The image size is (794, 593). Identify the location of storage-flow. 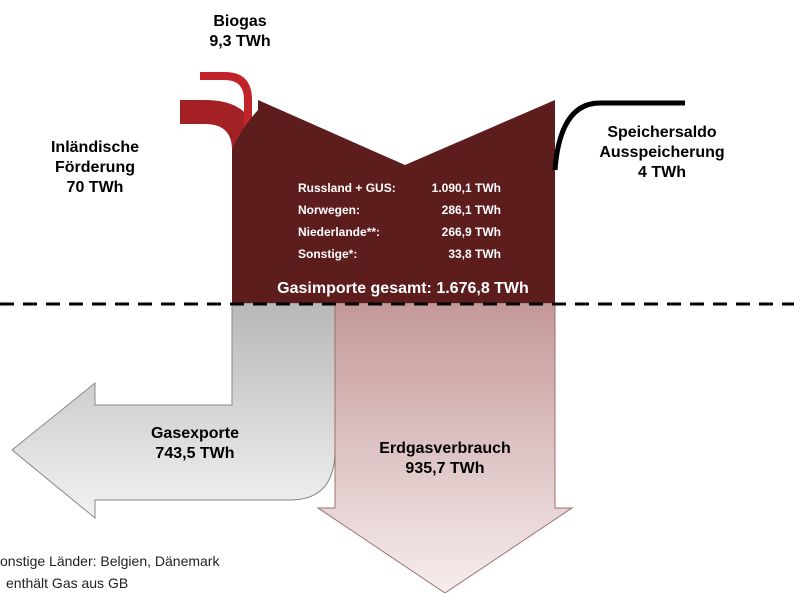
(618, 135).